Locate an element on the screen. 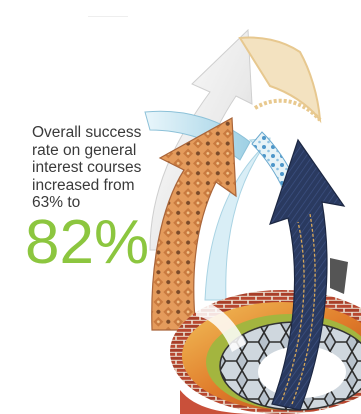  stat-highlight-percent: 82% is located at coordinates (87, 242).